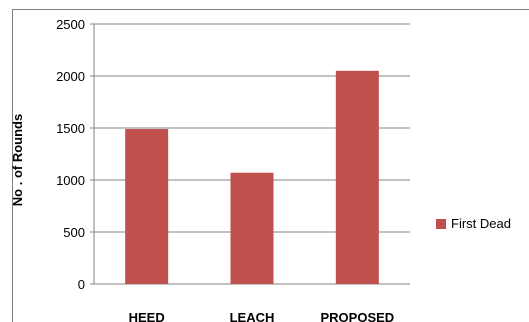 This screenshot has height=322, width=529. Describe the element at coordinates (74, 232) in the screenshot. I see `y-tick-label: 500` at that location.